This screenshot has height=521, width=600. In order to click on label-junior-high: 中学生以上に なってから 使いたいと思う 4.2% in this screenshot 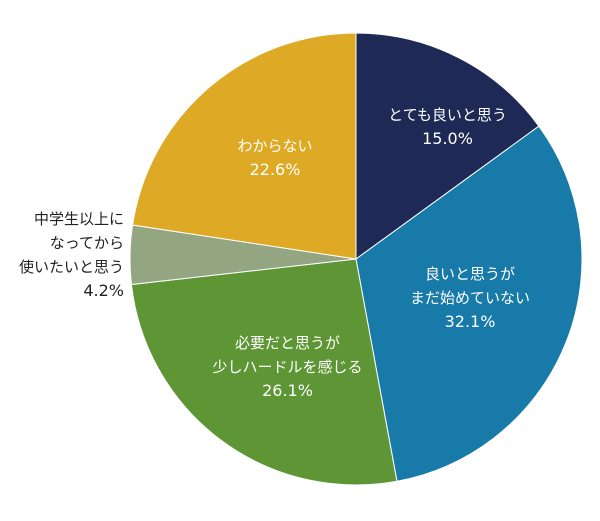, I will do `click(62, 255)`.